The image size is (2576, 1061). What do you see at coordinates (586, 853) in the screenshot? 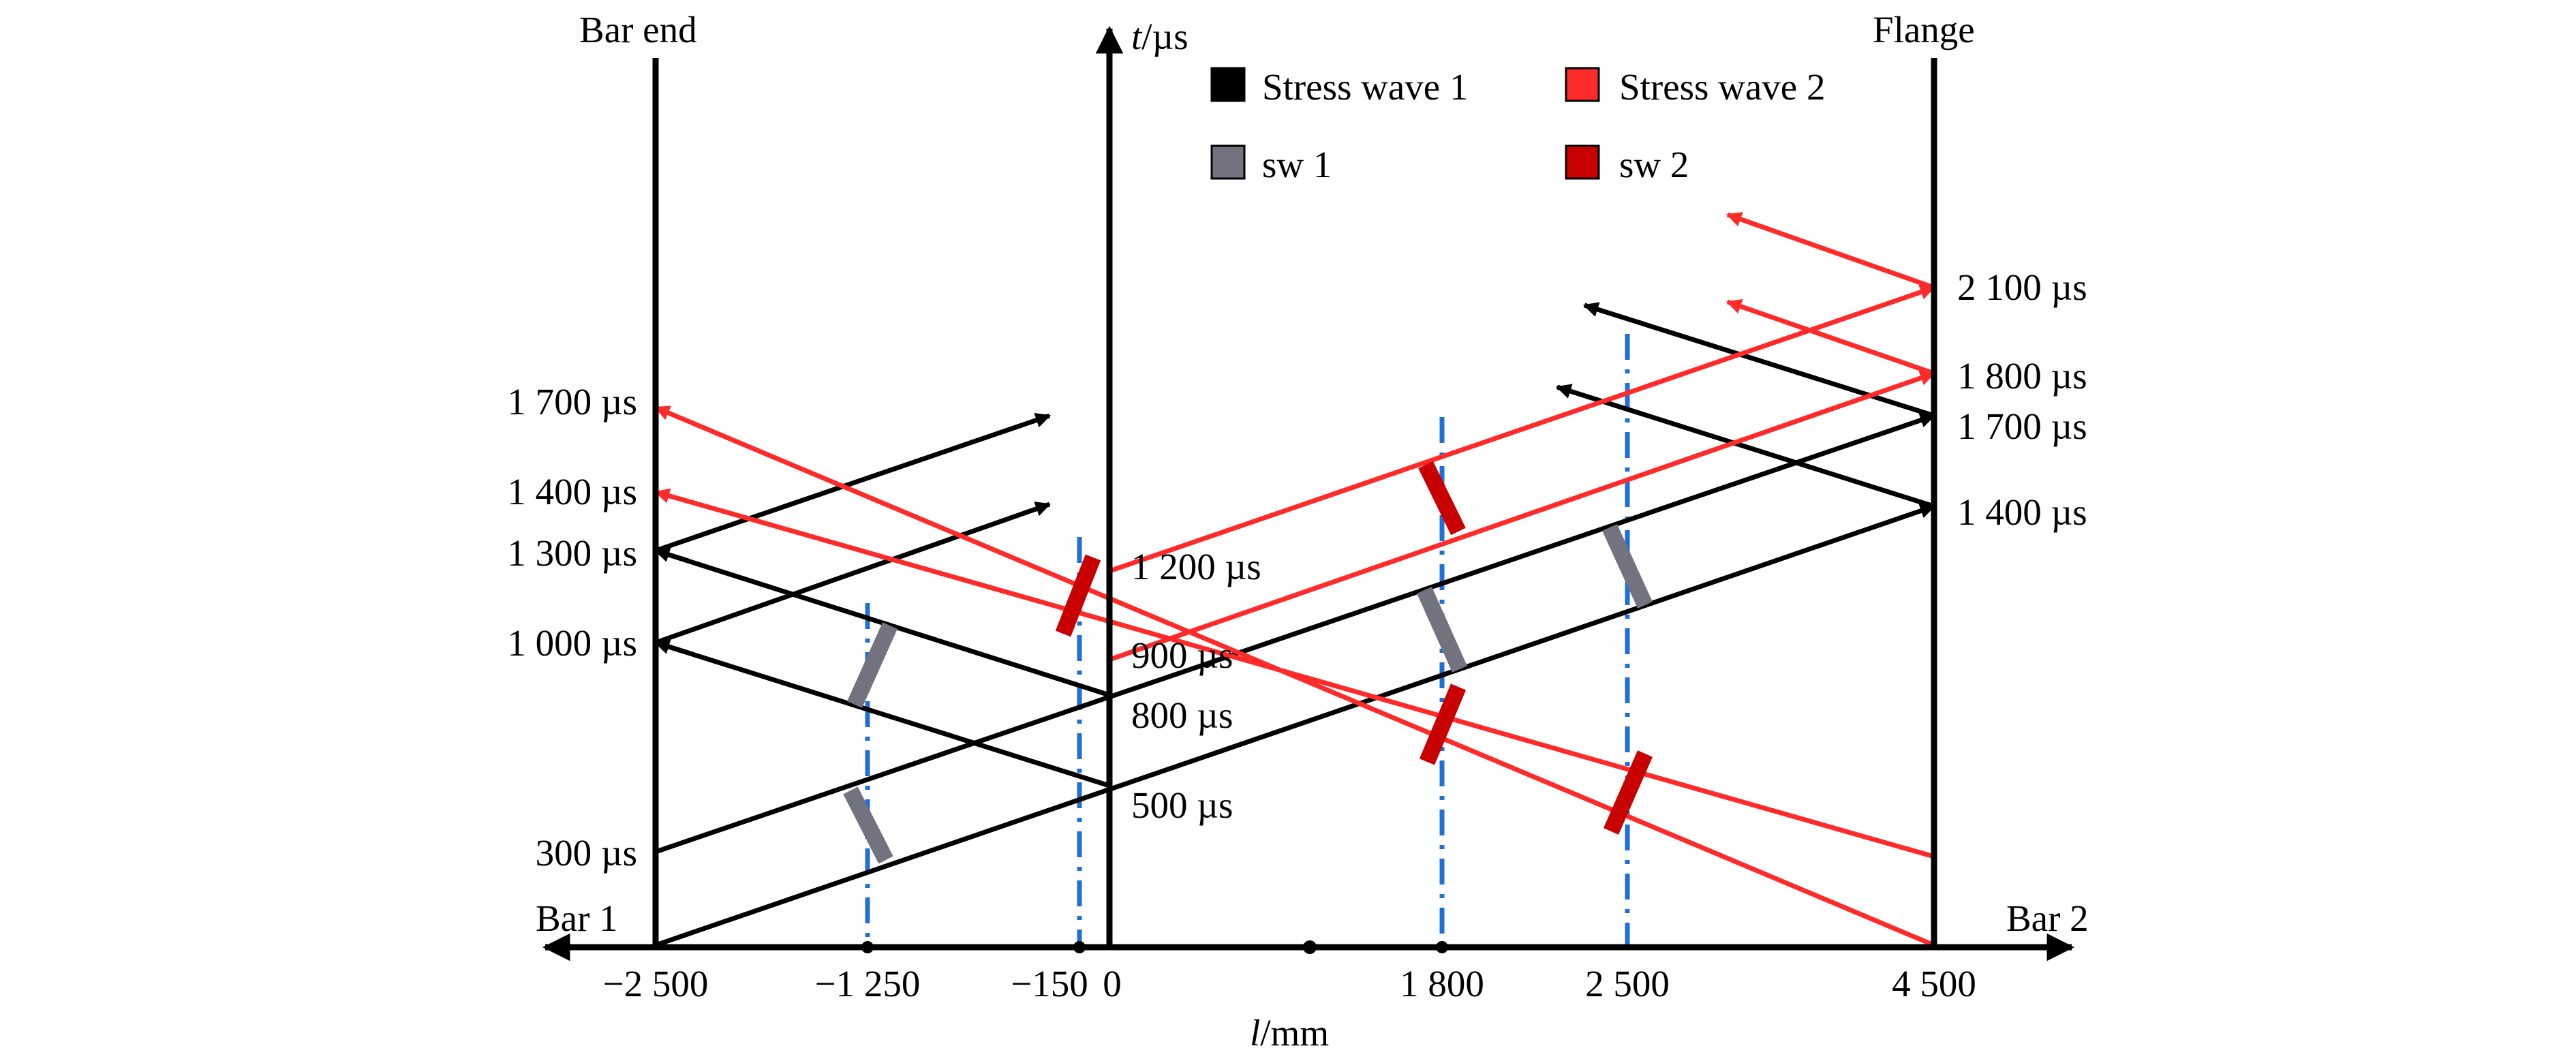
I see `time-label: 300 µs` at bounding box center [586, 853].